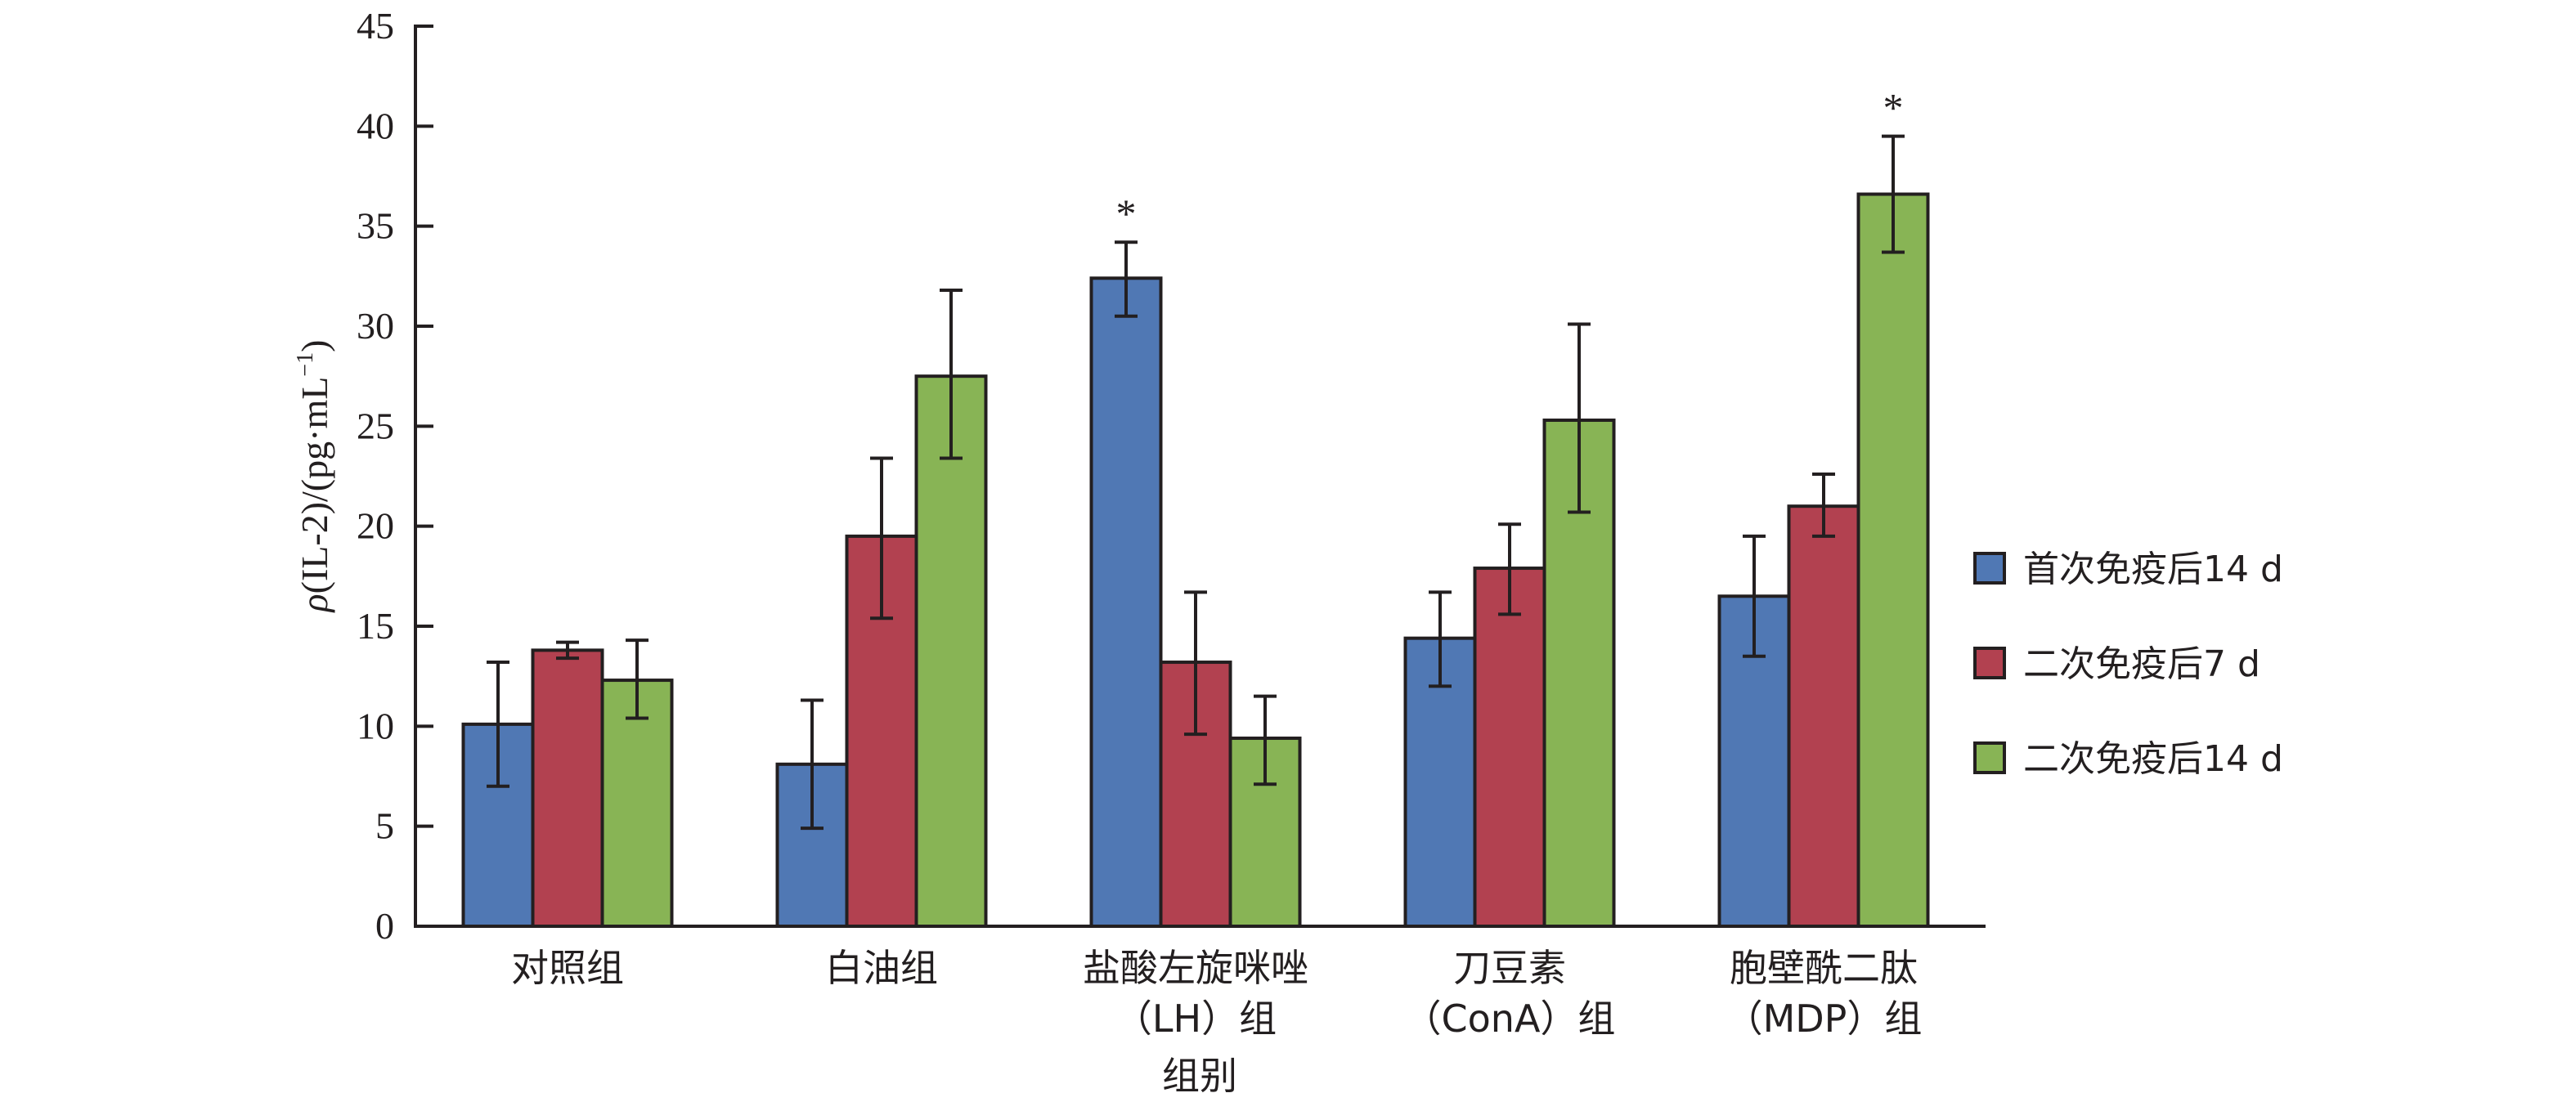 The width and height of the screenshot is (2576, 1102). I want to click on y-axis-title-sup: −1, so click(305, 364).